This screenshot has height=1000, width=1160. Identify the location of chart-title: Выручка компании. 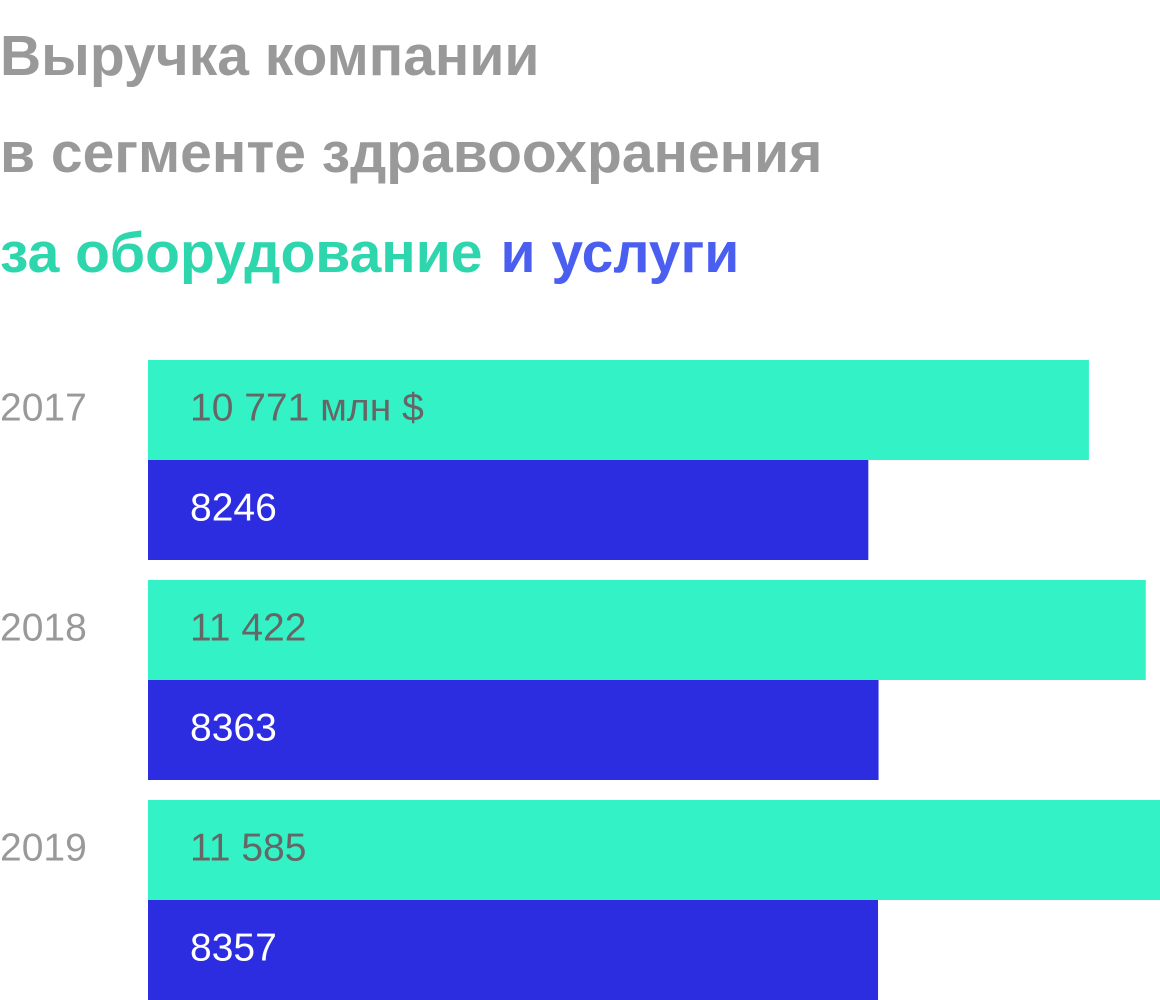
(269, 56).